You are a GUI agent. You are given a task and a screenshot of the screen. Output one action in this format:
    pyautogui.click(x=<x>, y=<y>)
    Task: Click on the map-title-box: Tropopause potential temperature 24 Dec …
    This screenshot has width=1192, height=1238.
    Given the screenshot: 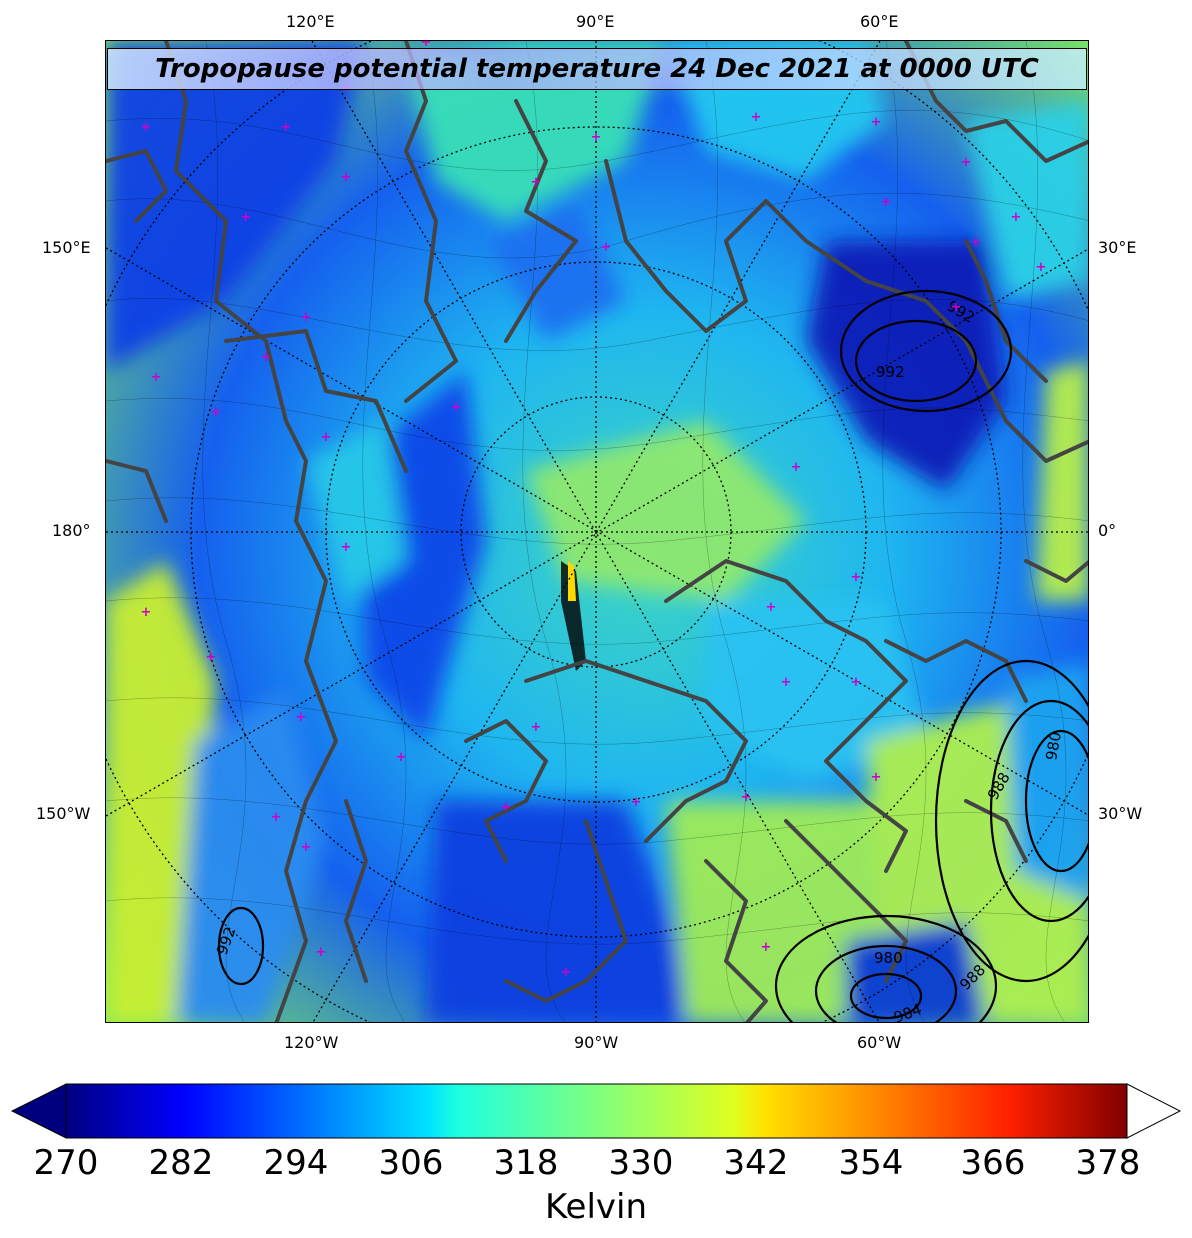 What is the action you would take?
    pyautogui.click(x=597, y=69)
    